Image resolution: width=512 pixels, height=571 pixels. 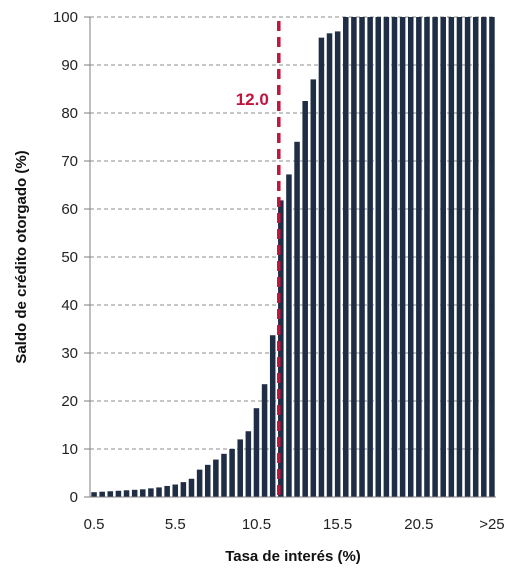 What do you see at coordinates (65, 17) in the screenshot?
I see `y-tick-label: 100` at bounding box center [65, 17].